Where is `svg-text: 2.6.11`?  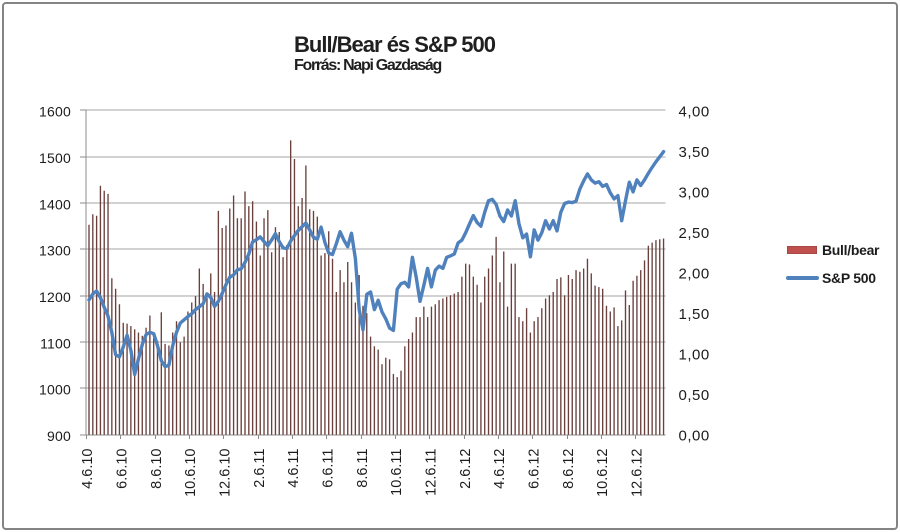 svg-text: 2.6.11 is located at coordinates (260, 468).